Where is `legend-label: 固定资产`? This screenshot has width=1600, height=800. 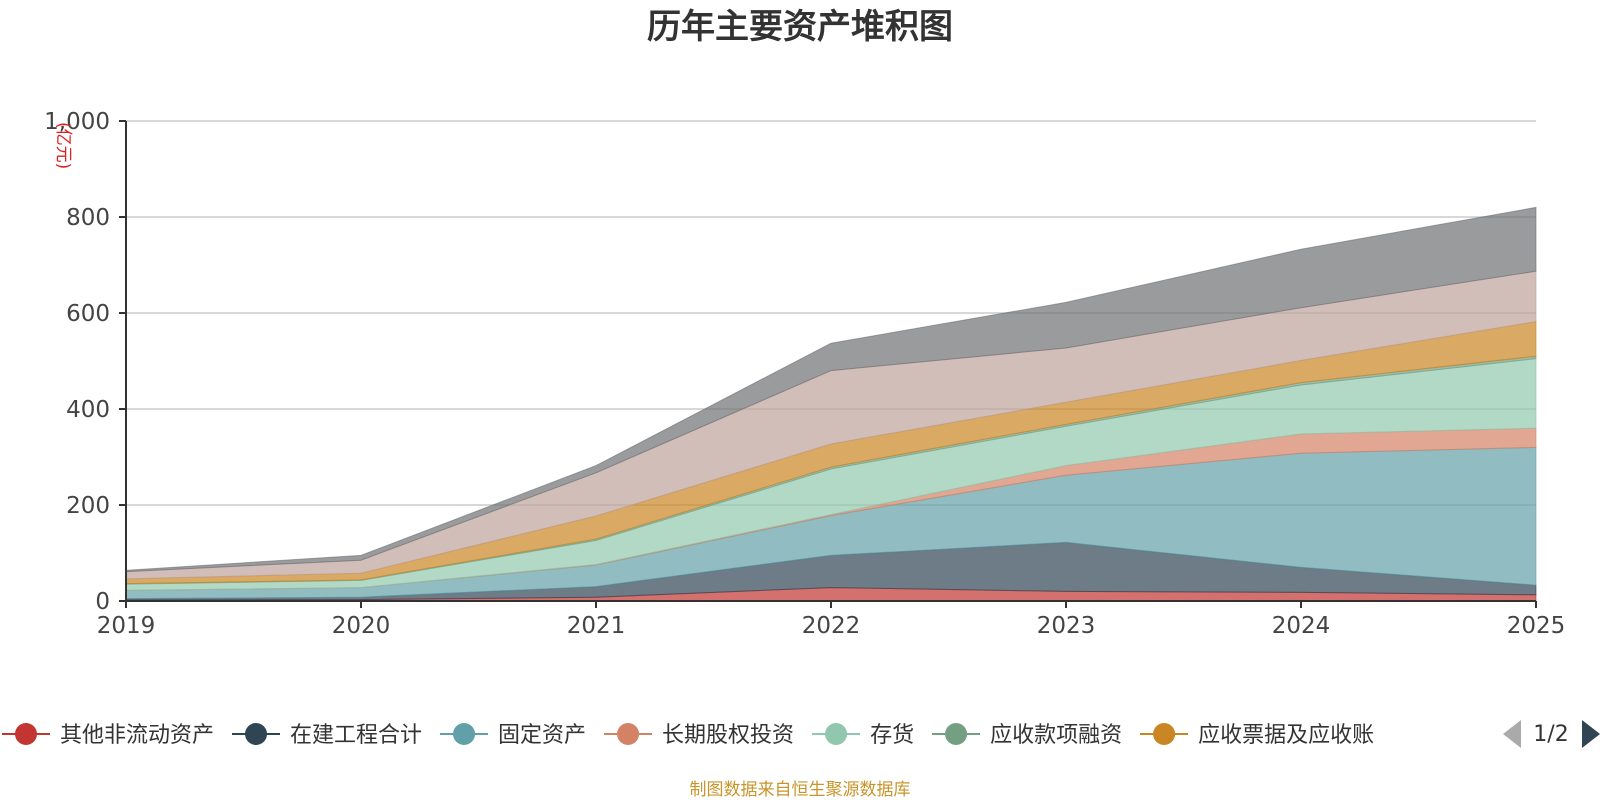
legend-label: 固定资产 is located at coordinates (542, 735).